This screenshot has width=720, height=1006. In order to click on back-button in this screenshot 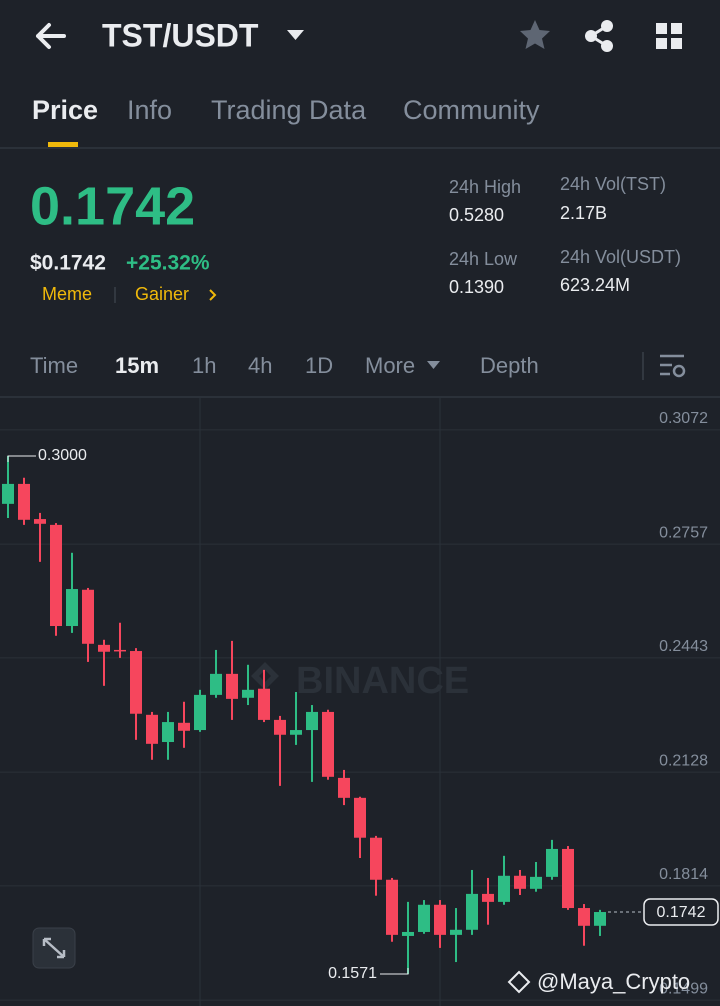, I will do `click(51, 36)`.